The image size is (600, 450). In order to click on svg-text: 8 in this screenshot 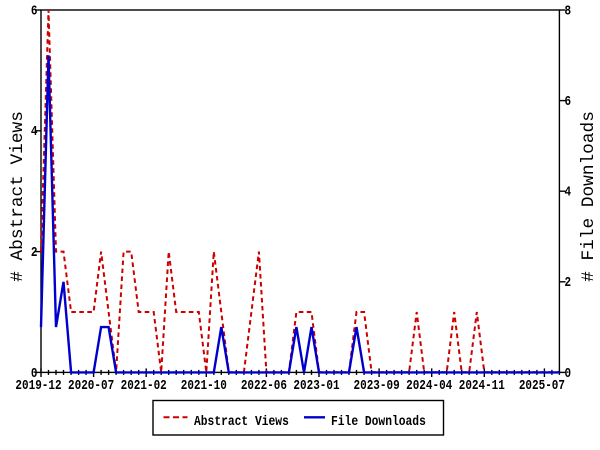, I will do `click(568, 10)`.